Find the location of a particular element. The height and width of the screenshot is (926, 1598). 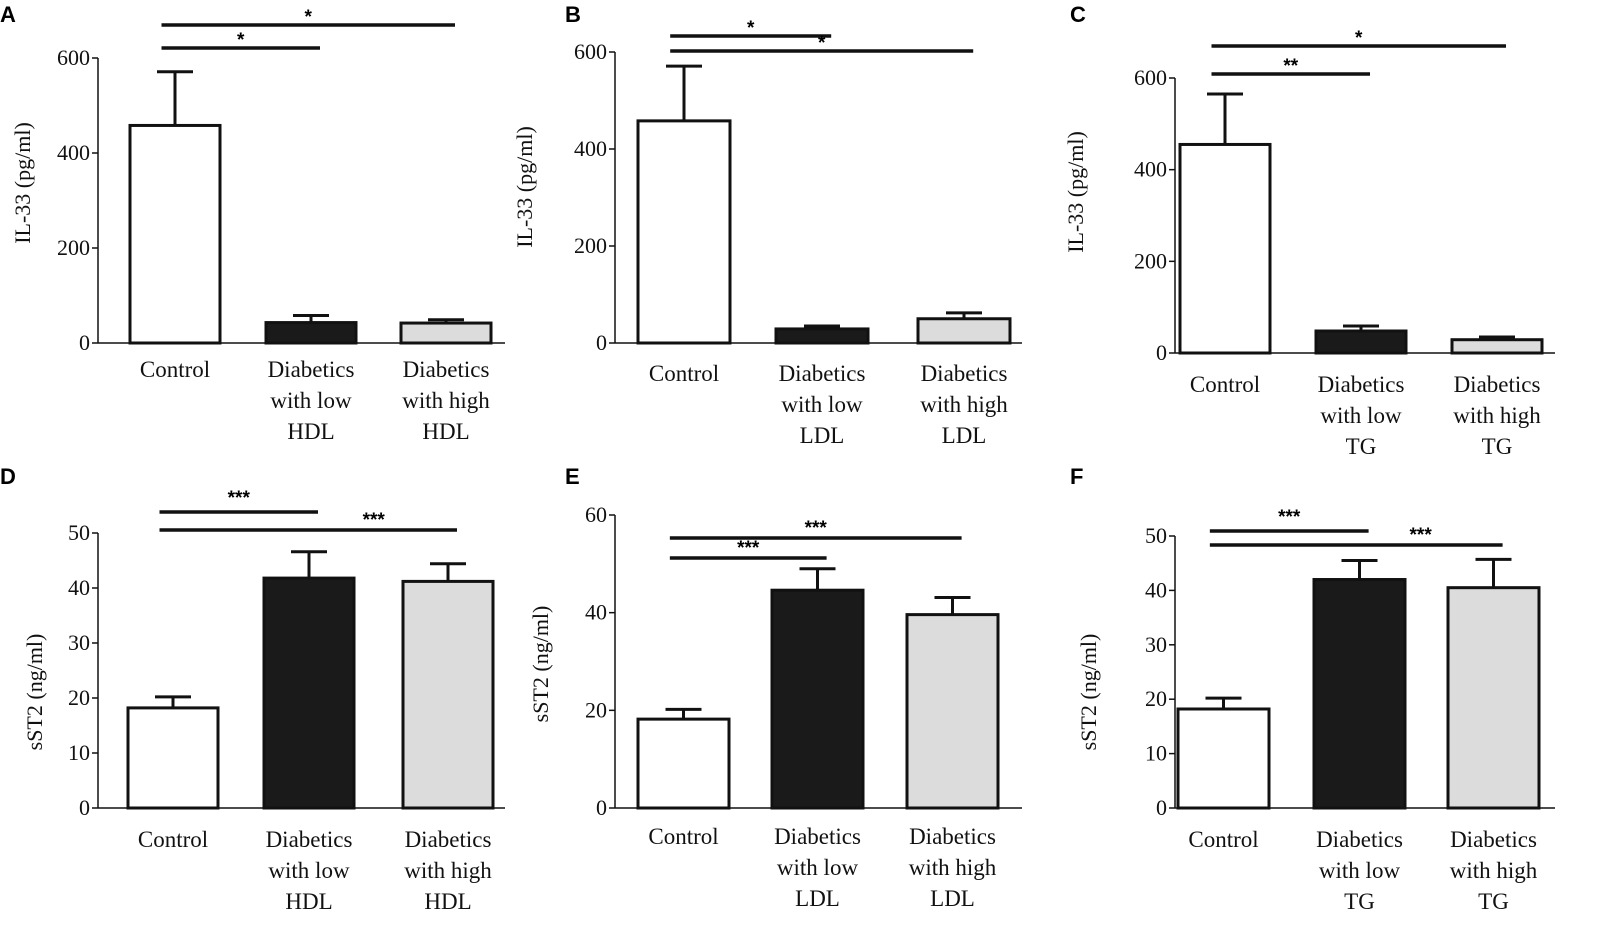

panel-letter: B is located at coordinates (573, 14).